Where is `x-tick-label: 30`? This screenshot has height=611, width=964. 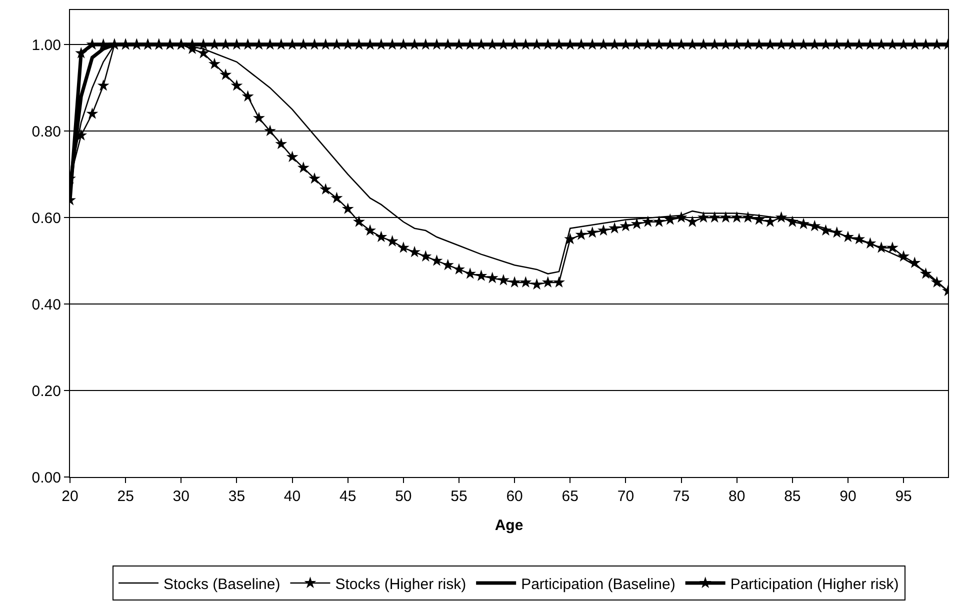
x-tick-label: 30 is located at coordinates (181, 496).